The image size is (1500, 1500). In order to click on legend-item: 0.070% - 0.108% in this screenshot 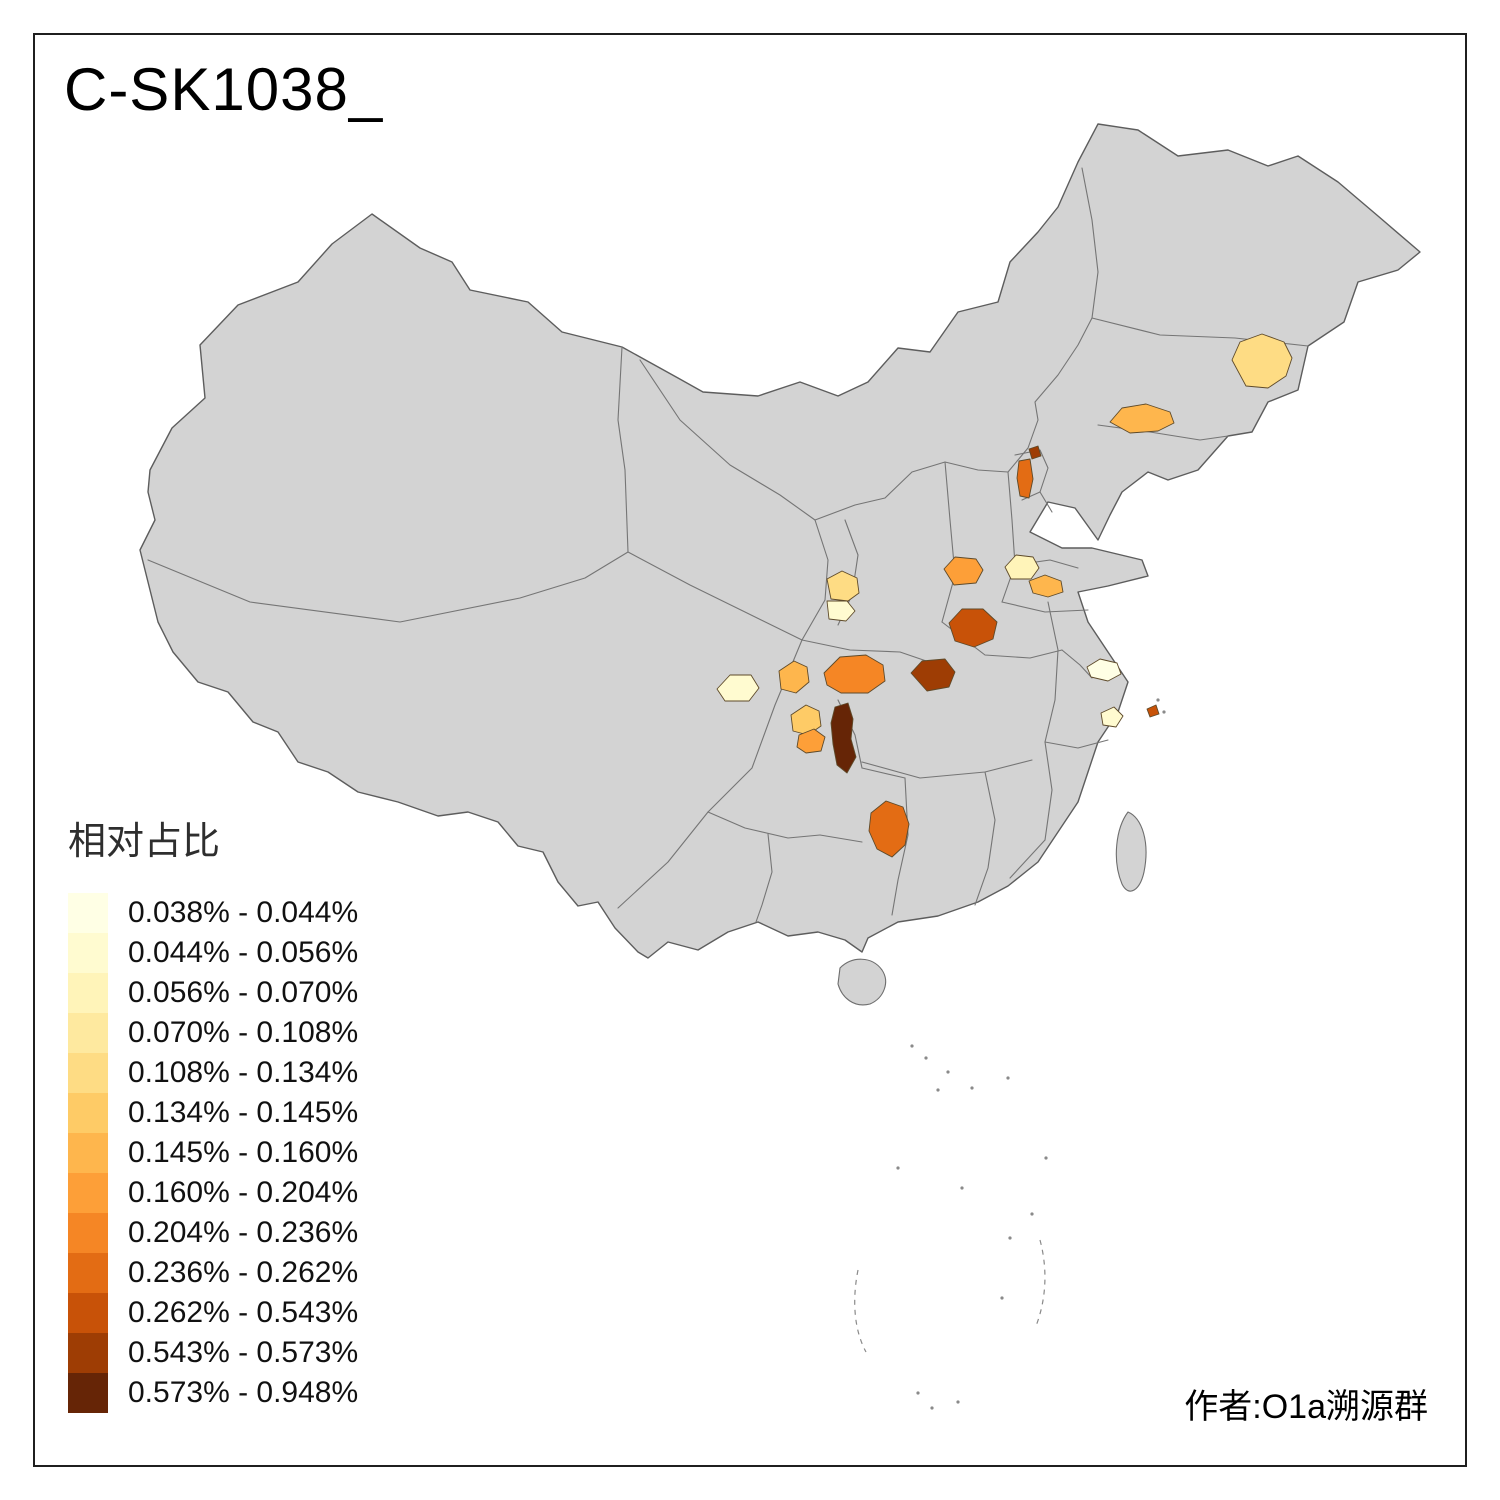, I will do `click(213, 1033)`.